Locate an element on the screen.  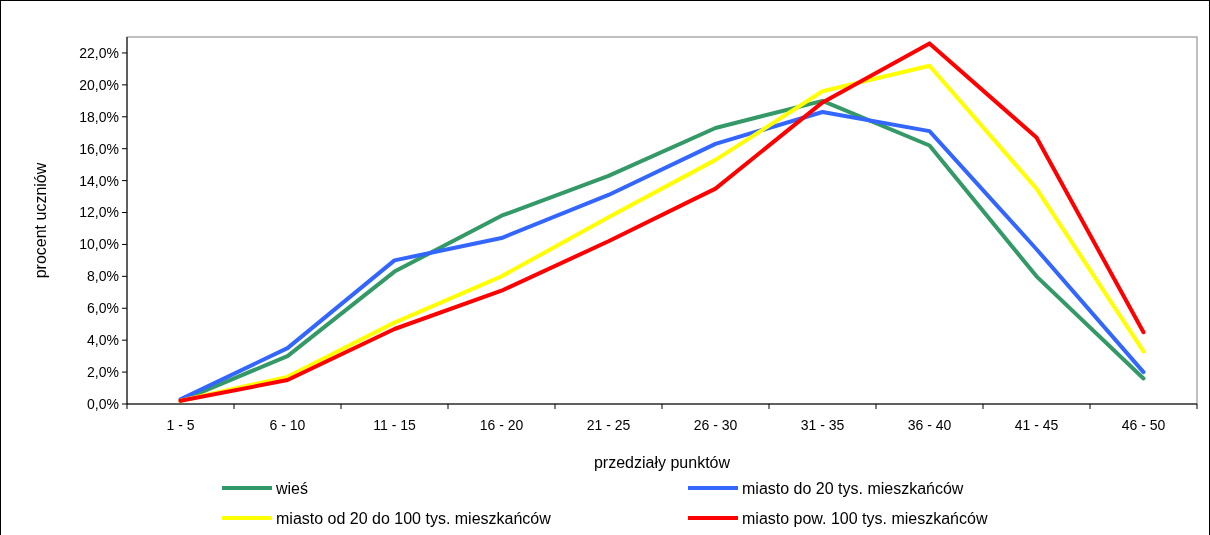
legend-label: miasto od 20 do 100 tys. mieszkańców is located at coordinates (414, 518).